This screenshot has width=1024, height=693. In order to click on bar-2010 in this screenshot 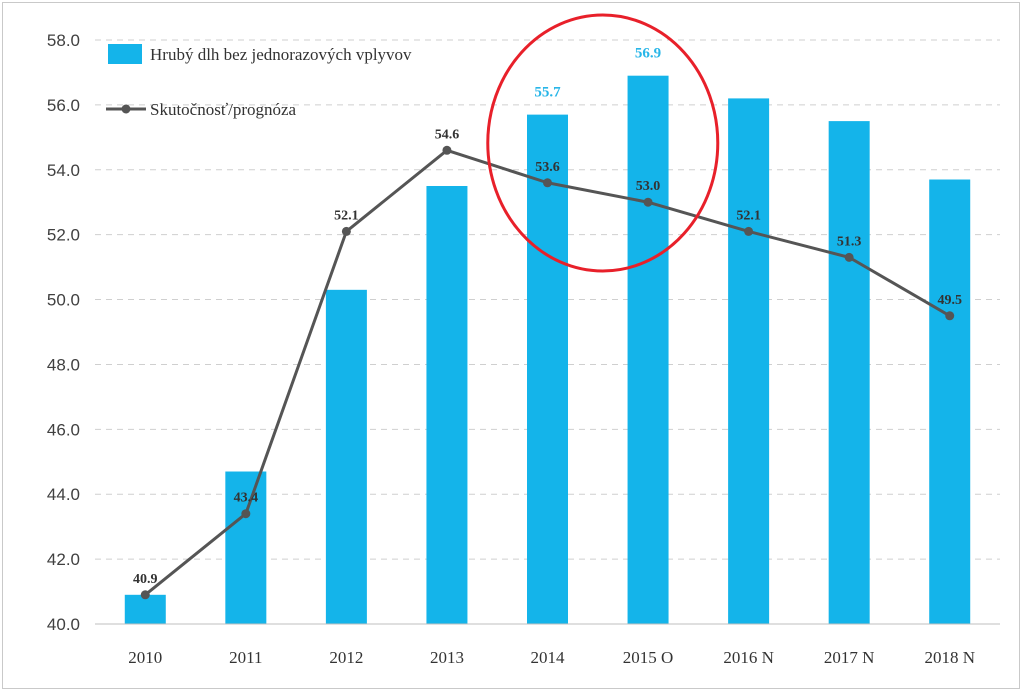, I will do `click(145, 609)`.